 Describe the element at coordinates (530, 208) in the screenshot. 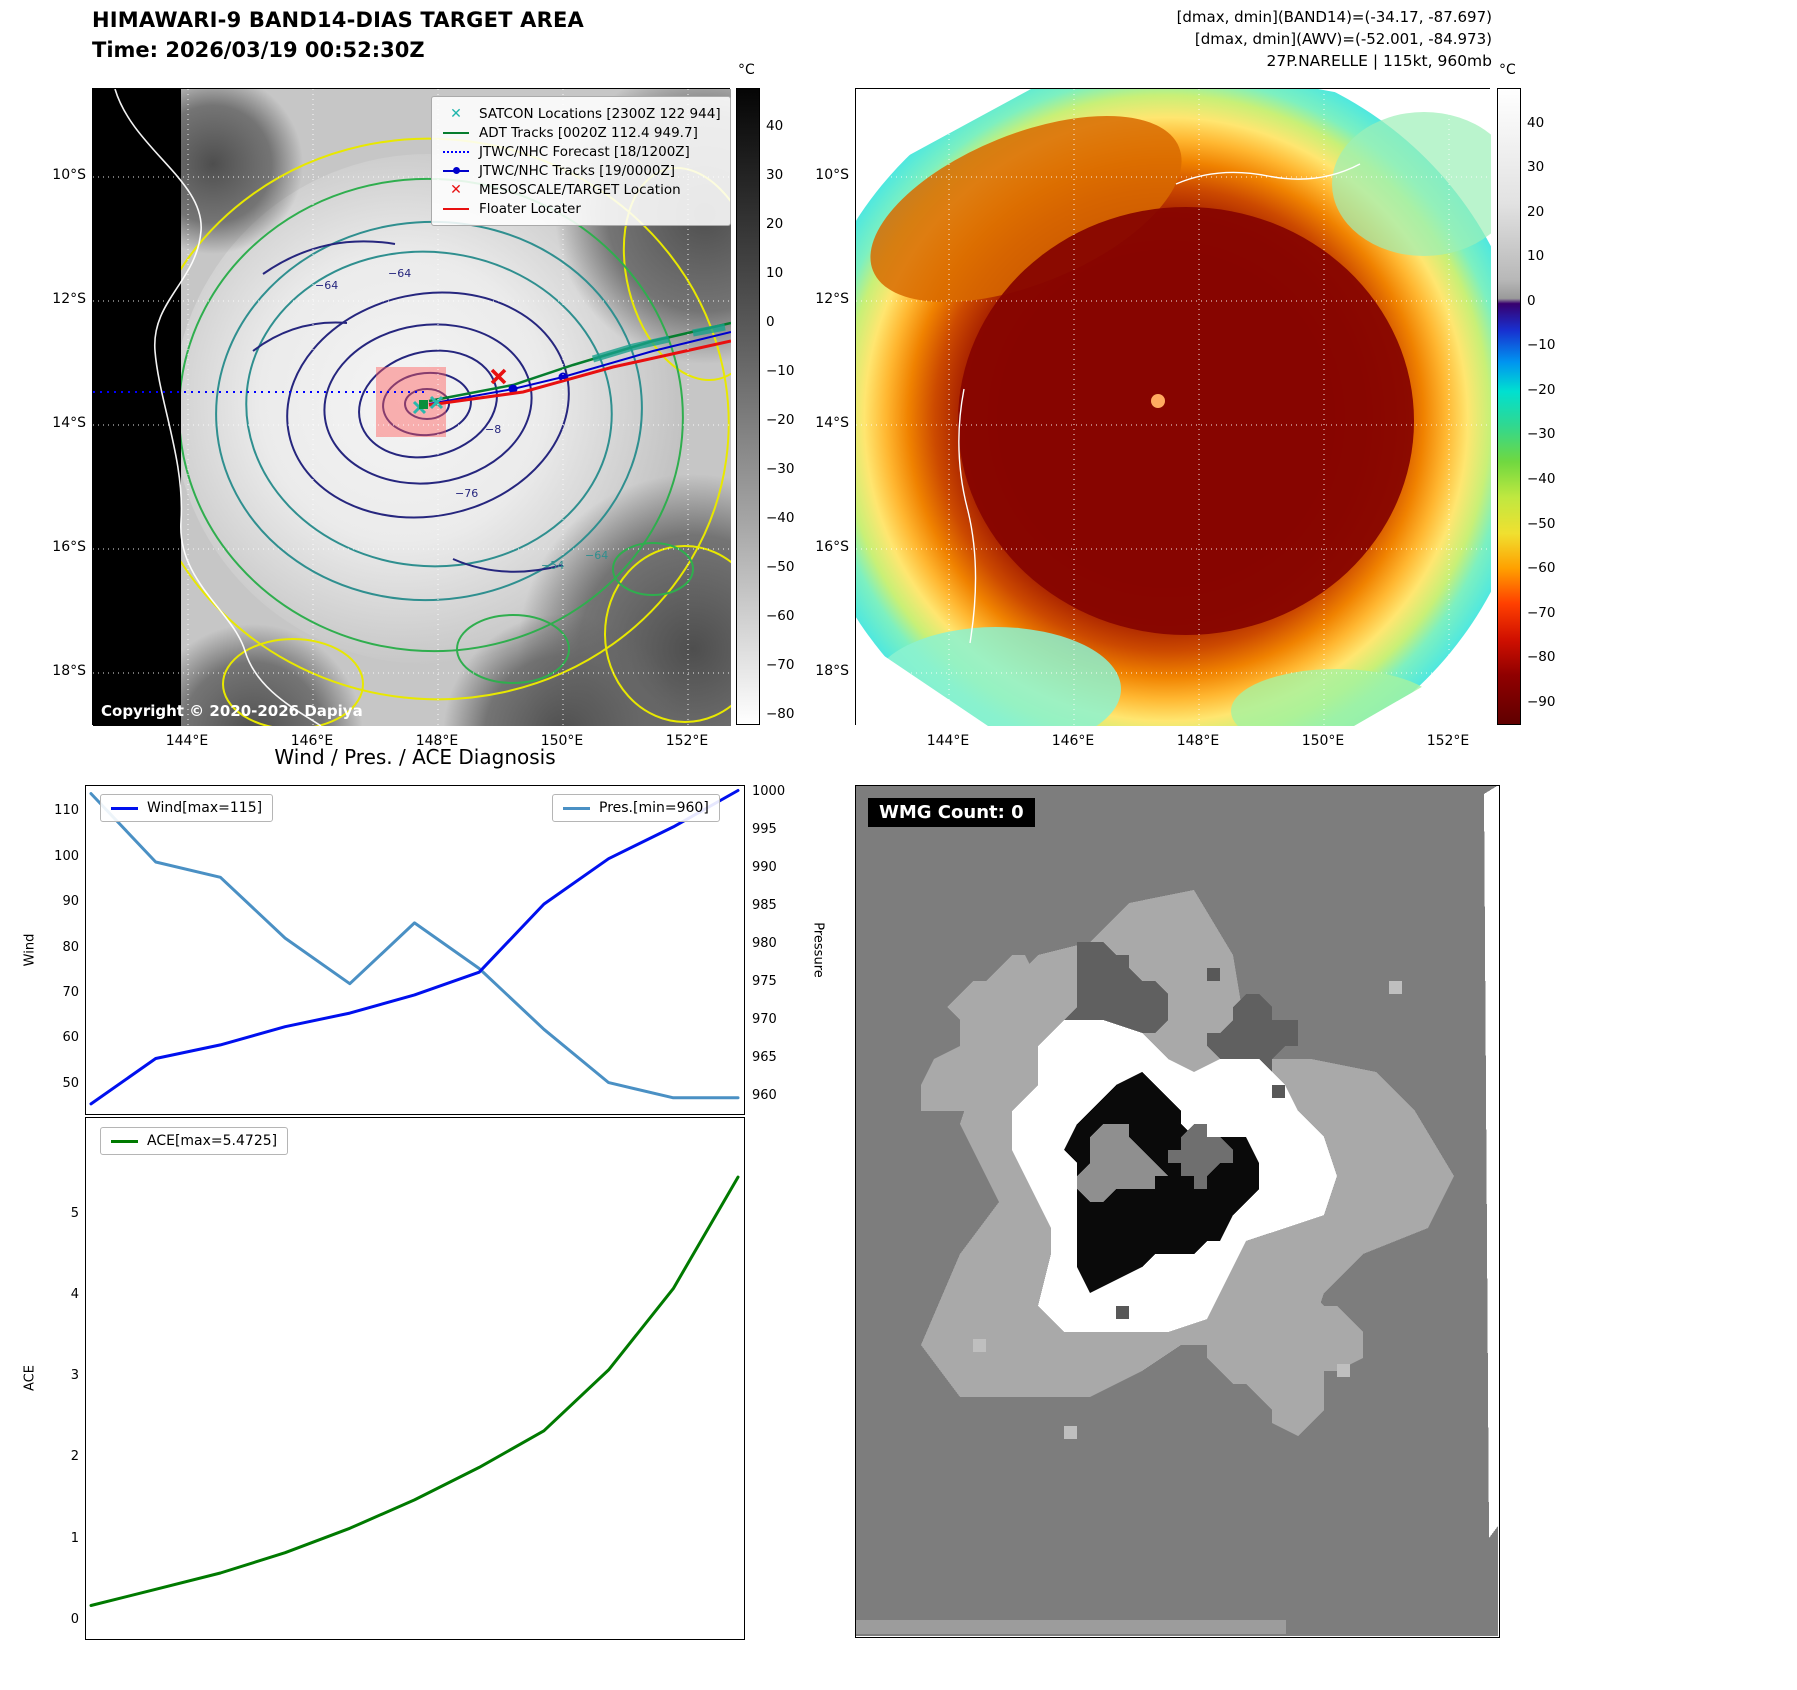

I see `legend-label: Floater Locater` at that location.